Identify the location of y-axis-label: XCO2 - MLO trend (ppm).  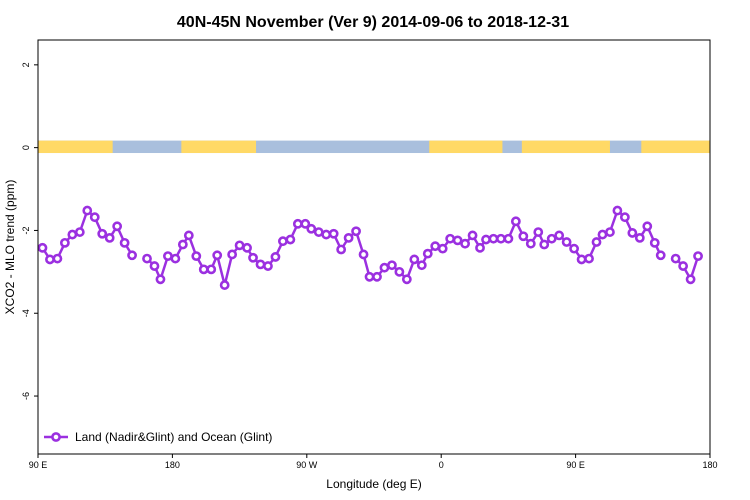
(10, 247).